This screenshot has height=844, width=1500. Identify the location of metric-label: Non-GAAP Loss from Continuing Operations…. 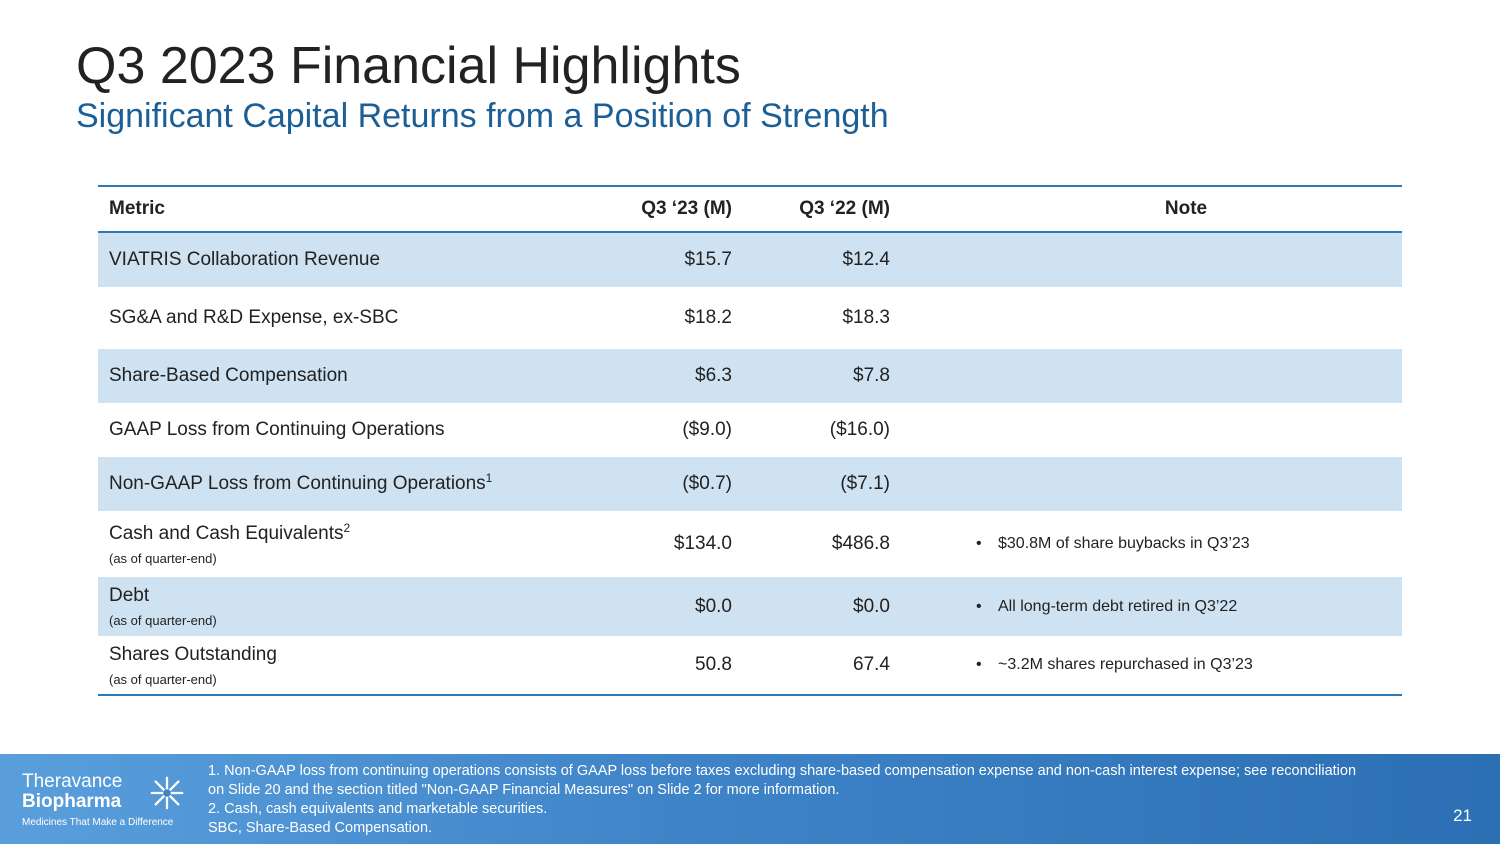
(337, 483).